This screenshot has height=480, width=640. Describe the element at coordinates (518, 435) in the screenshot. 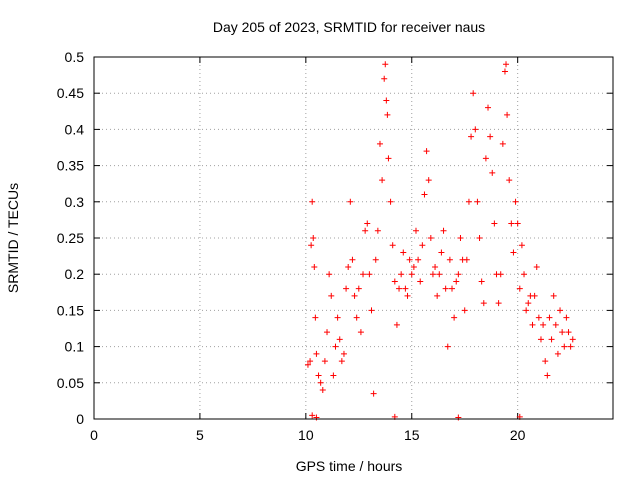

I see `x-tick-label: 20` at that location.